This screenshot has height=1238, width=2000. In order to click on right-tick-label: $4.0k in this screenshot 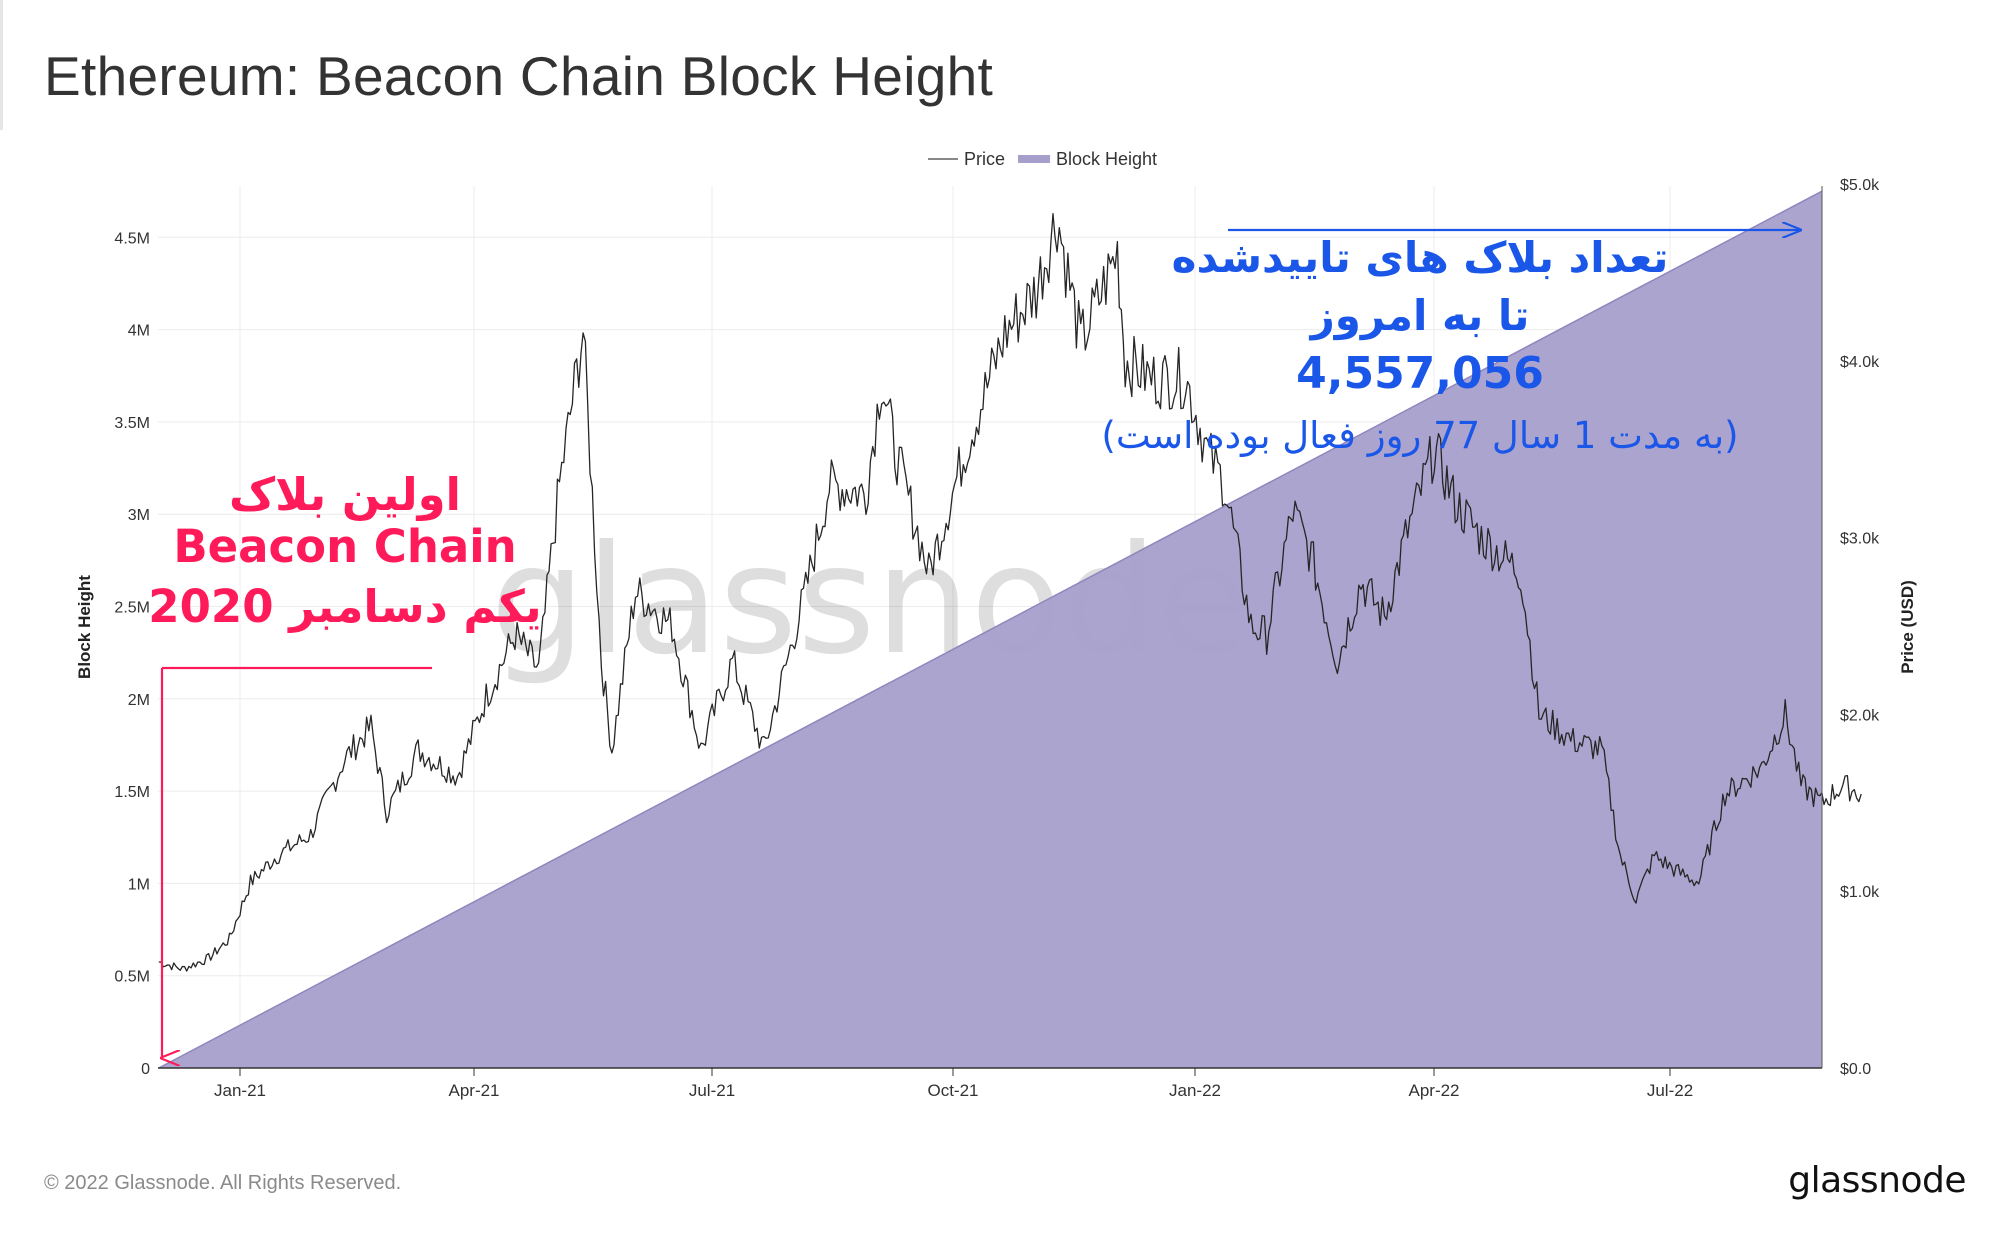, I will do `click(1860, 362)`.